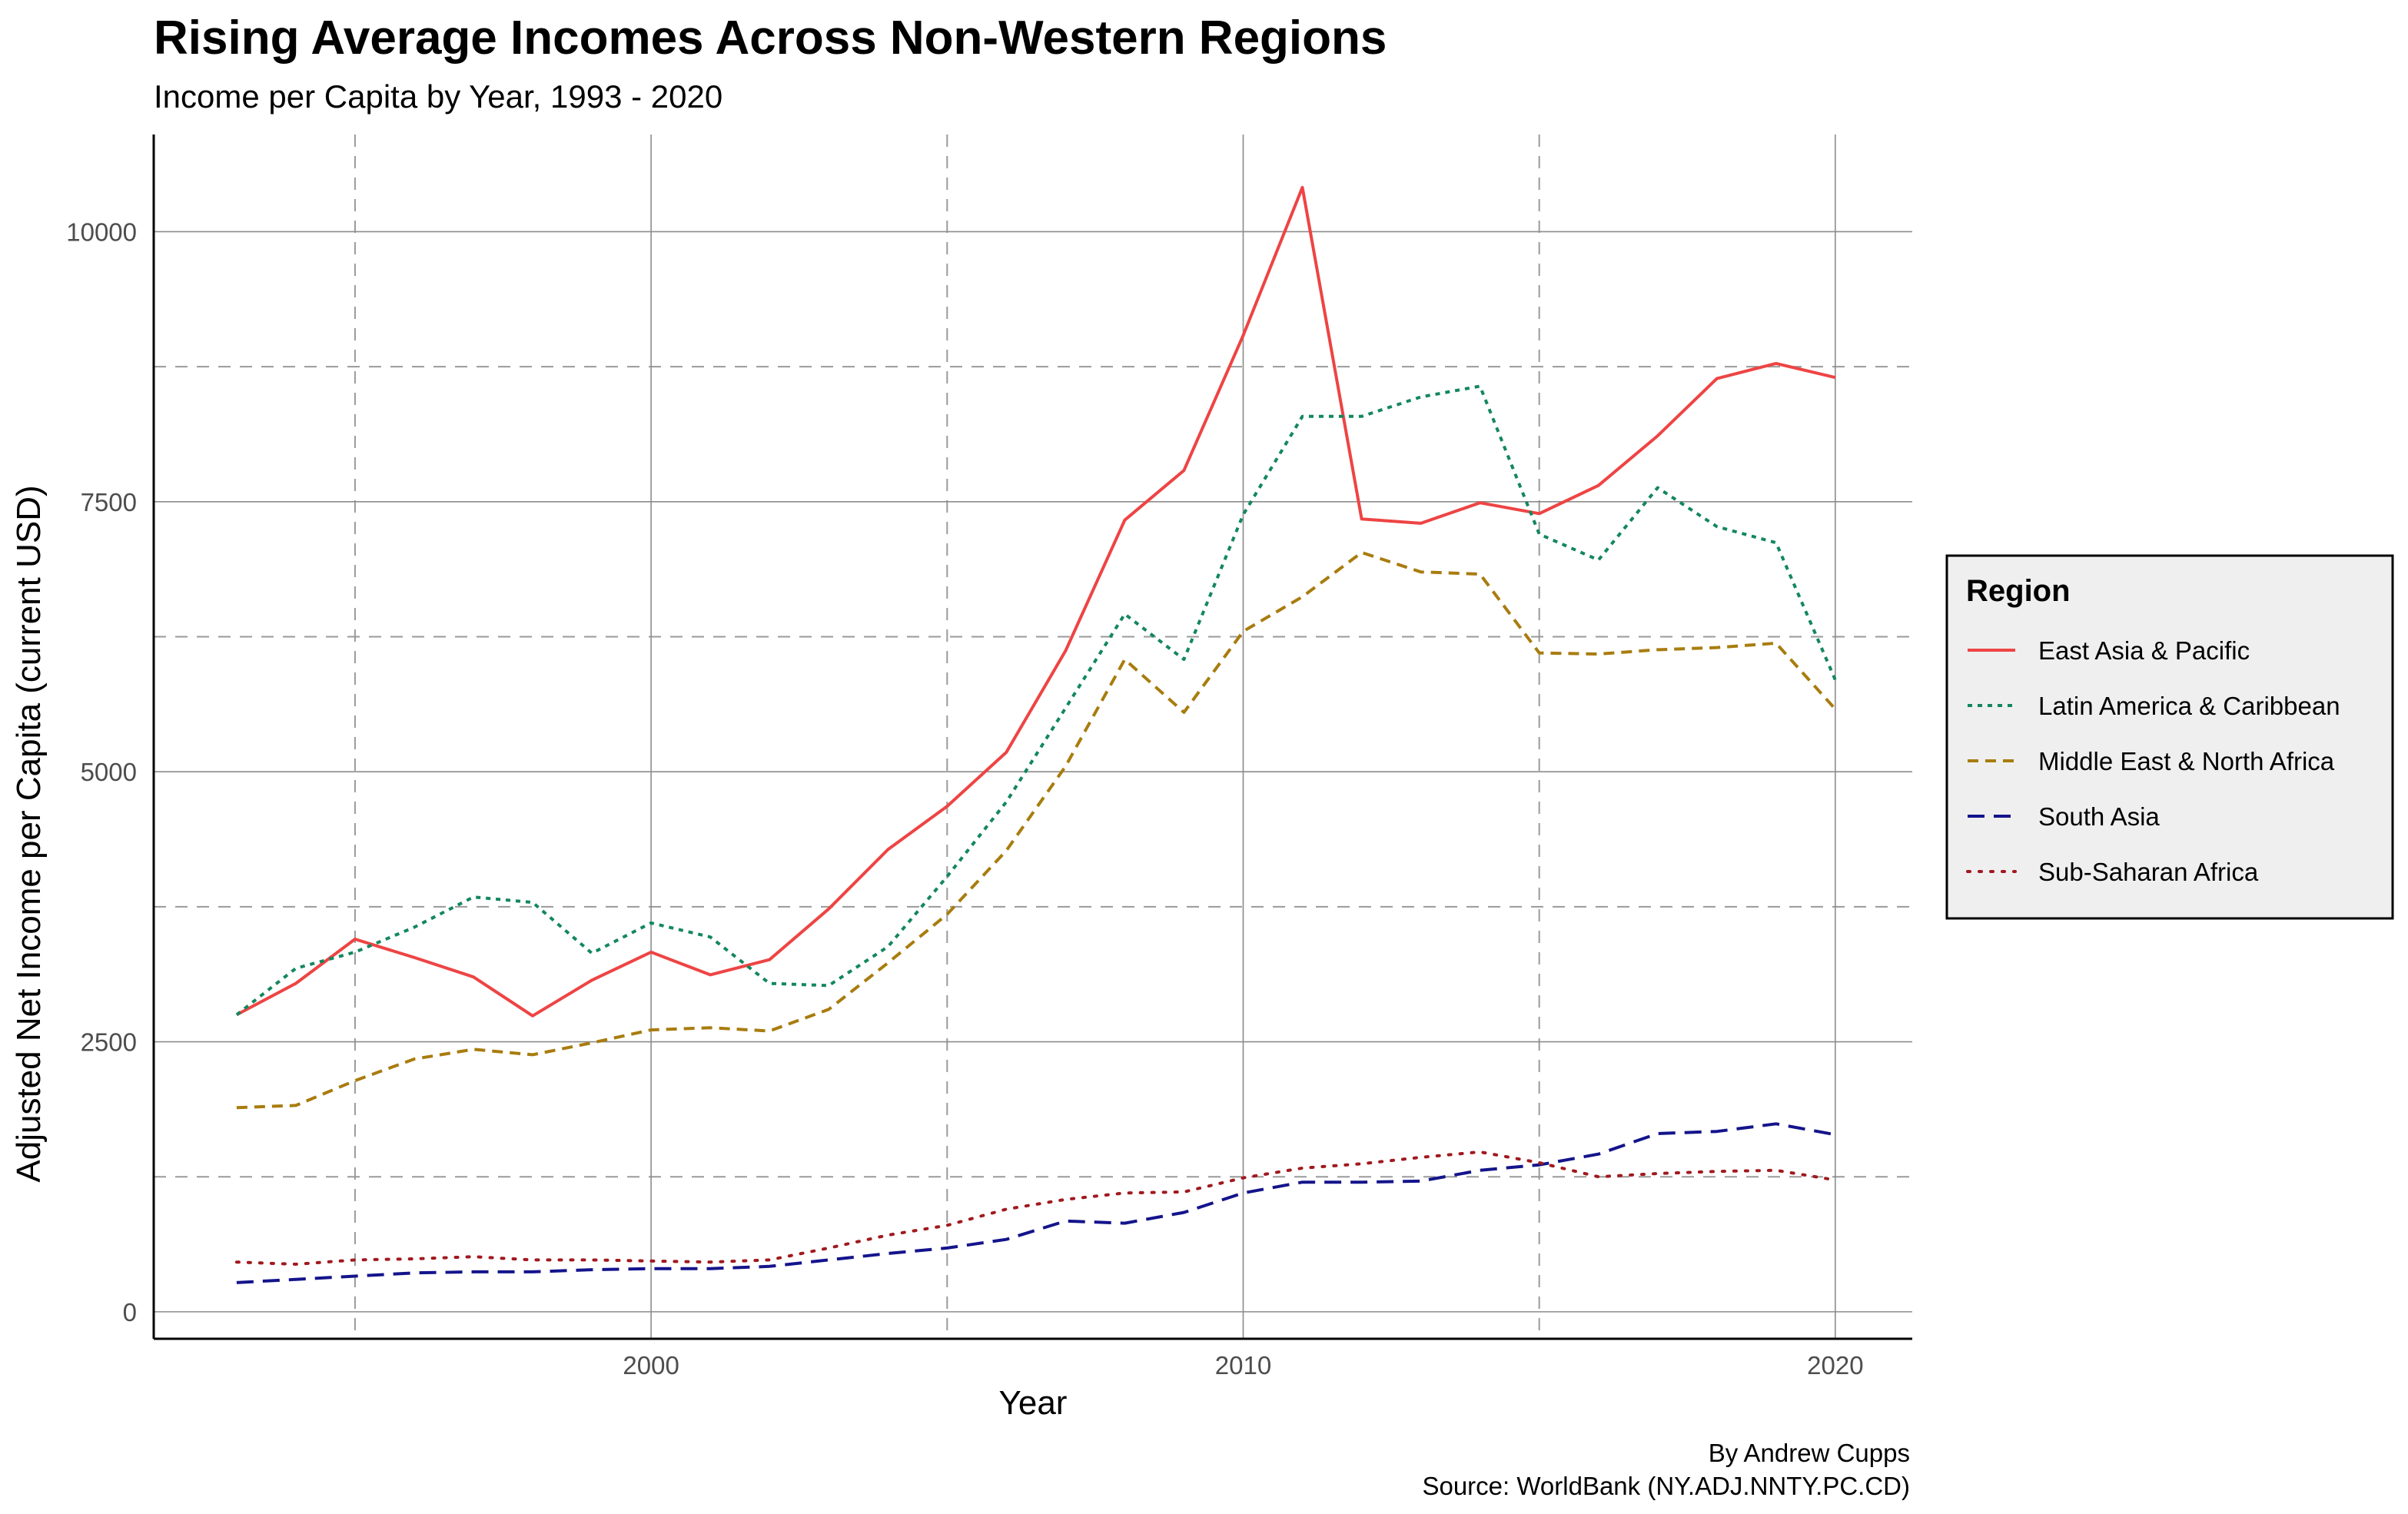 This screenshot has width=2408, height=1514. Describe the element at coordinates (1243, 1365) in the screenshot. I see `x-tick-label: 2010` at that location.